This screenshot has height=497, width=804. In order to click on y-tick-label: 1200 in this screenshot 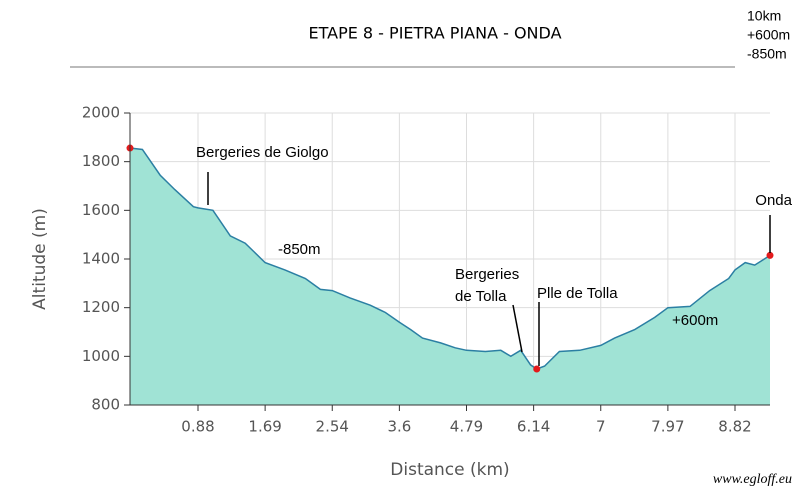, I will do `click(101, 307)`.